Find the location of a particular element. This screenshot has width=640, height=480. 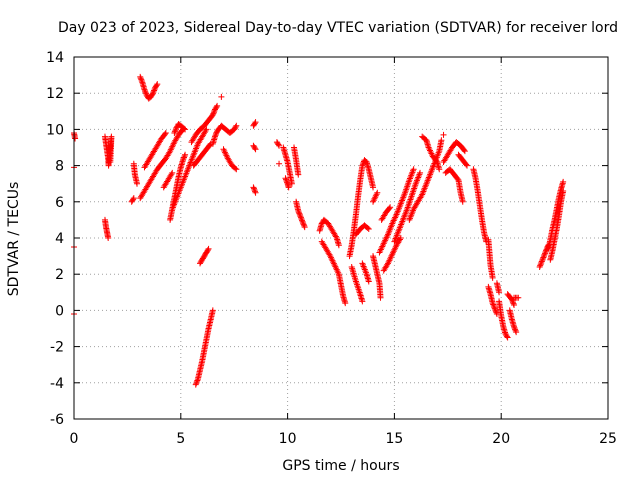

x-axis-title: GPS time / hours is located at coordinates (340, 466).